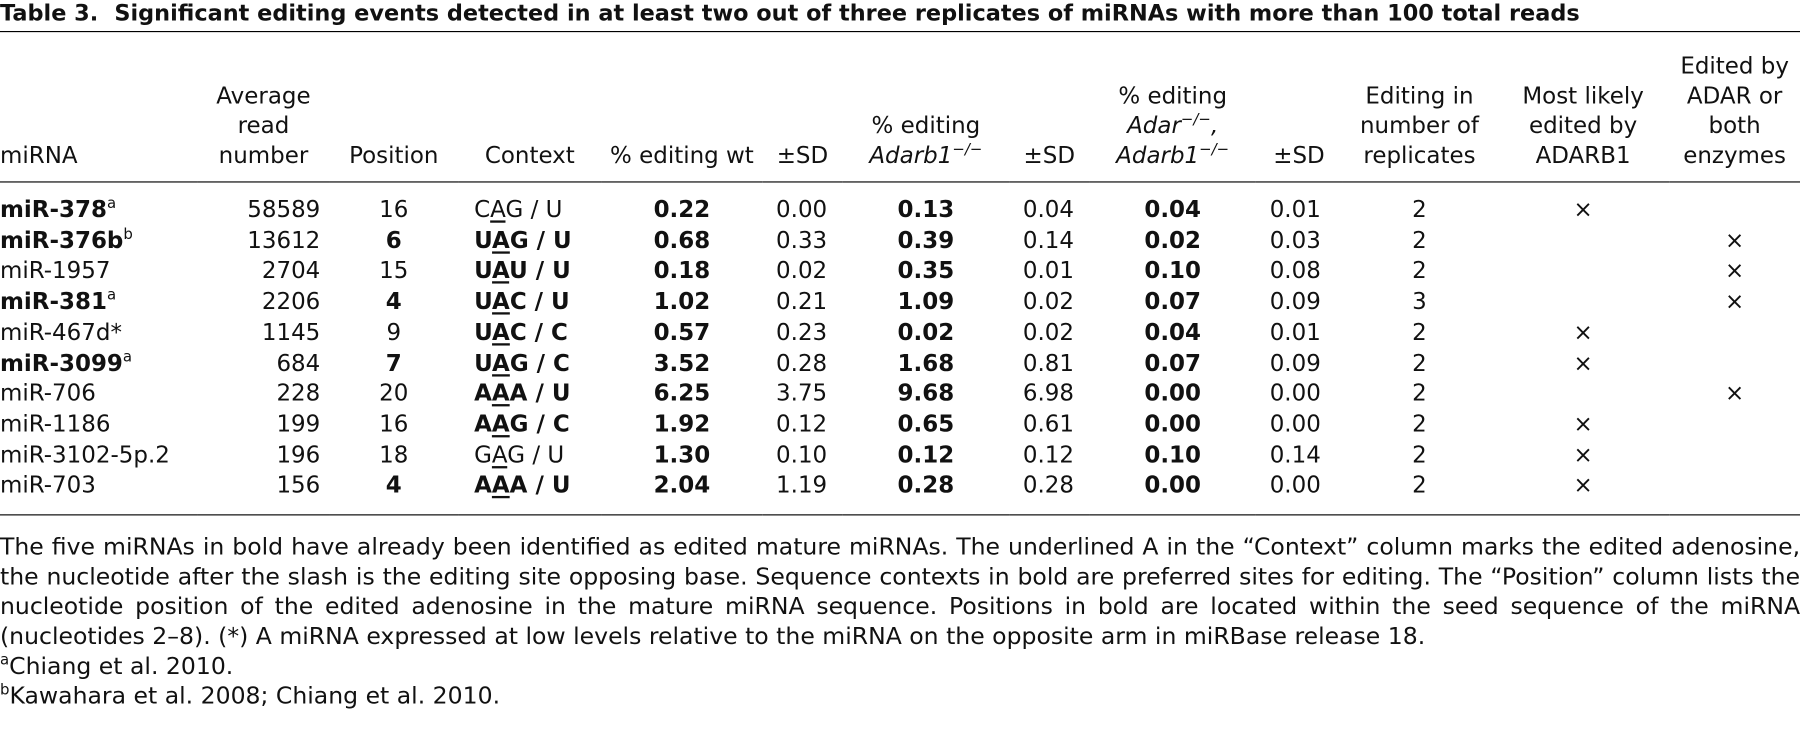 The image size is (1800, 746). What do you see at coordinates (393, 362) in the screenshot?
I see `table-cell: 7` at bounding box center [393, 362].